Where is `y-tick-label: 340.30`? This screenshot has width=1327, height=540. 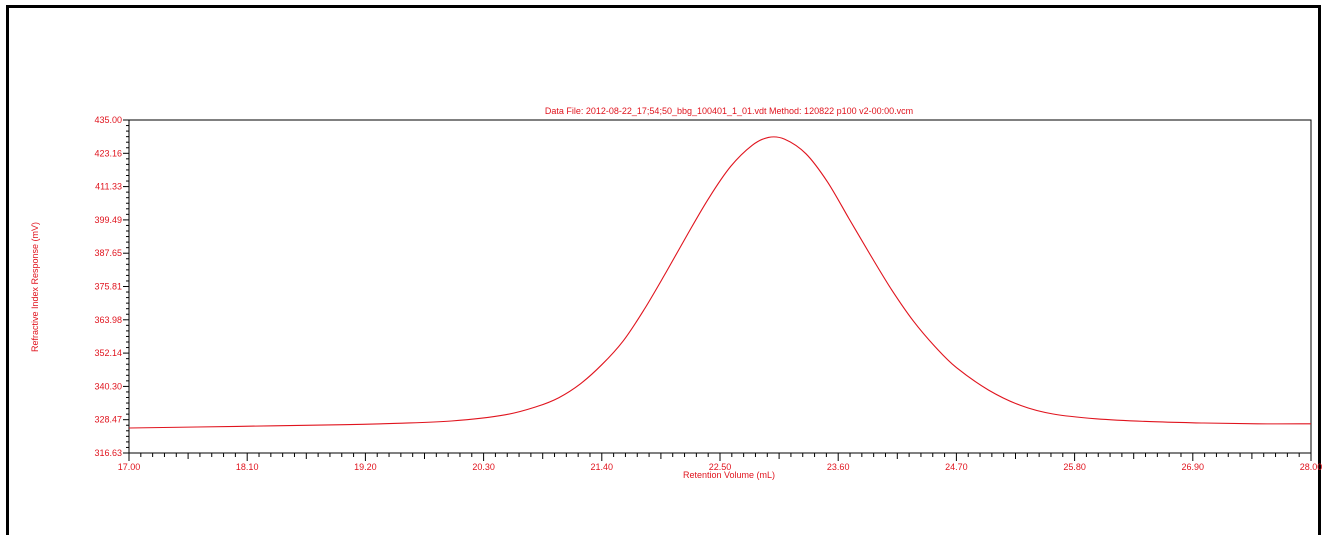
y-tick-label: 340.30 is located at coordinates (108, 386).